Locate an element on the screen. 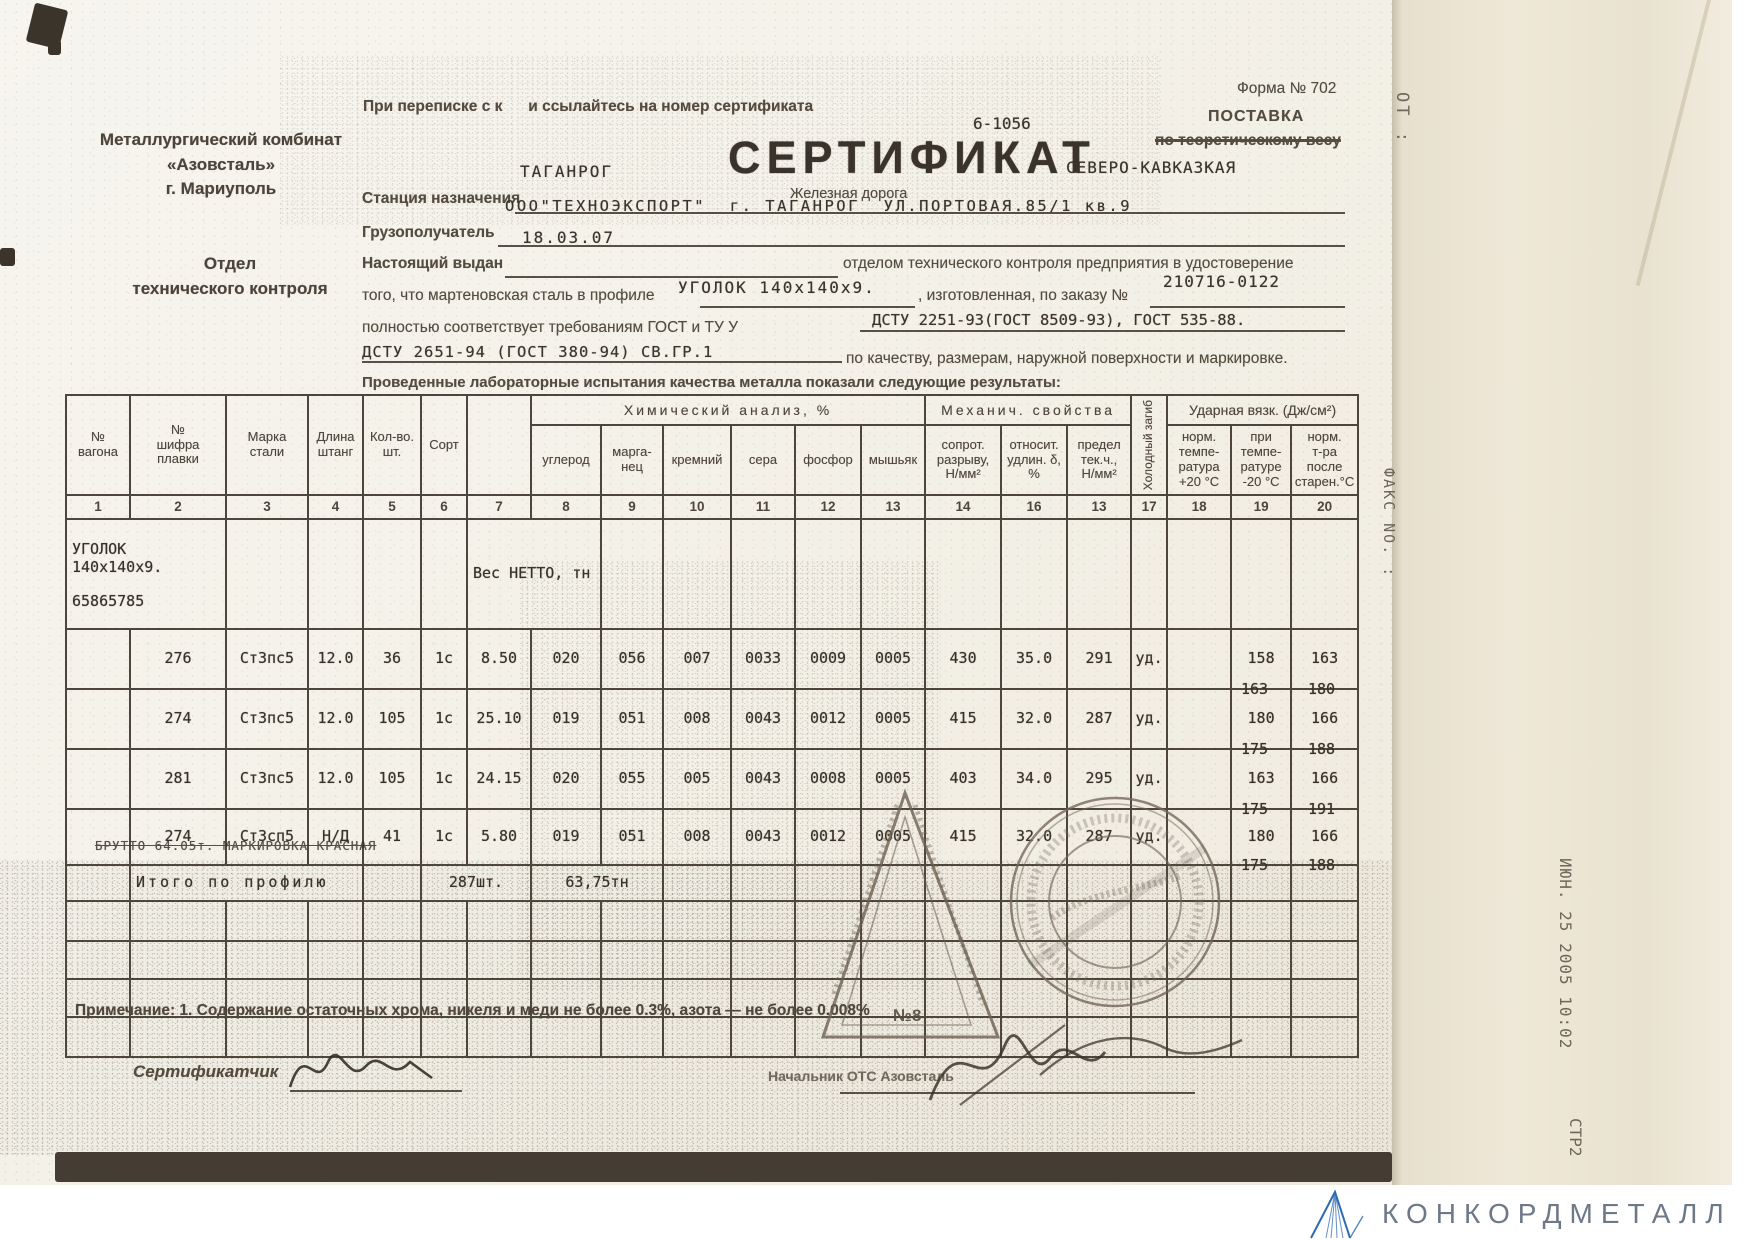 The height and width of the screenshot is (1240, 1754). col-header: № вагона is located at coordinates (98, 445).